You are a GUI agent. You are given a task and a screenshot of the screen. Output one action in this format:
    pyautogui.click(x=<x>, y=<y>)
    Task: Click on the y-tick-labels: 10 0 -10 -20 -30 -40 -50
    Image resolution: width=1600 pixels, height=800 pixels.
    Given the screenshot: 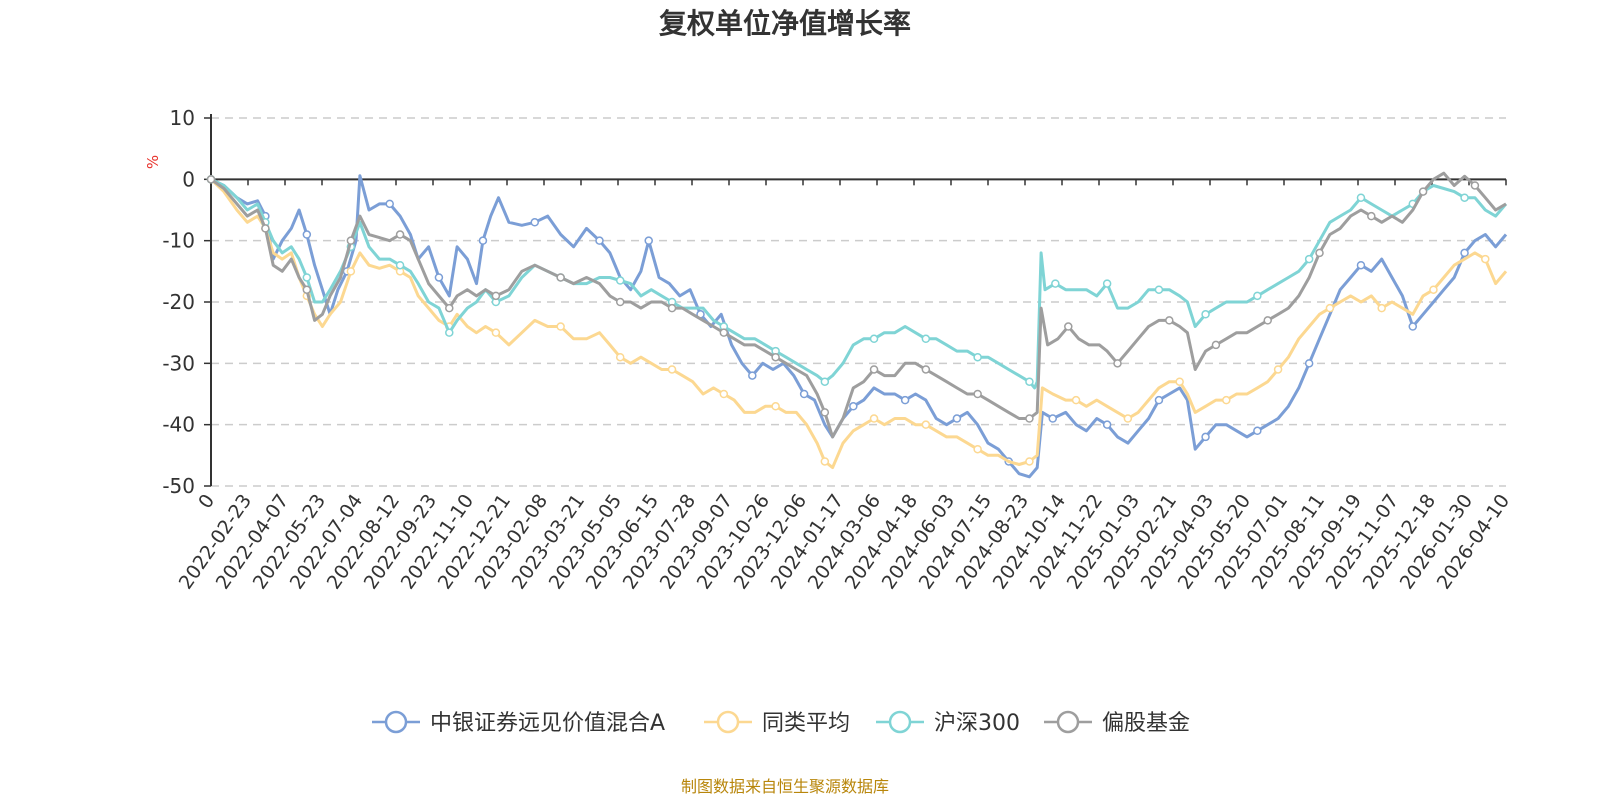 What is the action you would take?
    pyautogui.click(x=178, y=302)
    